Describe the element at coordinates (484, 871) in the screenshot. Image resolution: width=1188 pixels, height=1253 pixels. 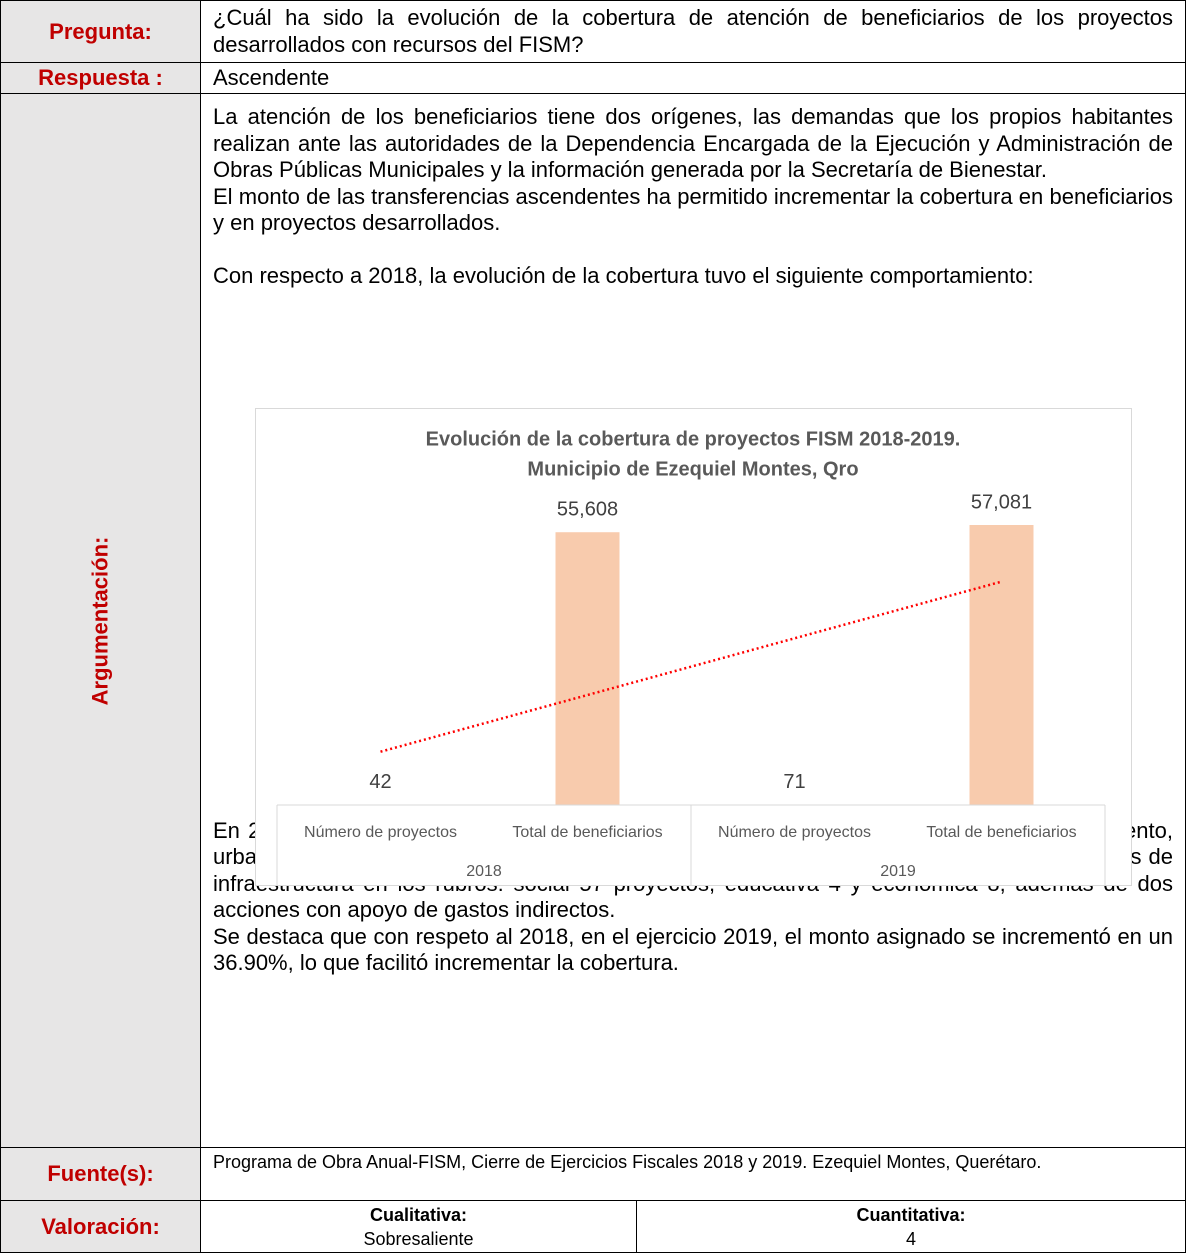
I see `group-label: 2018` at that location.